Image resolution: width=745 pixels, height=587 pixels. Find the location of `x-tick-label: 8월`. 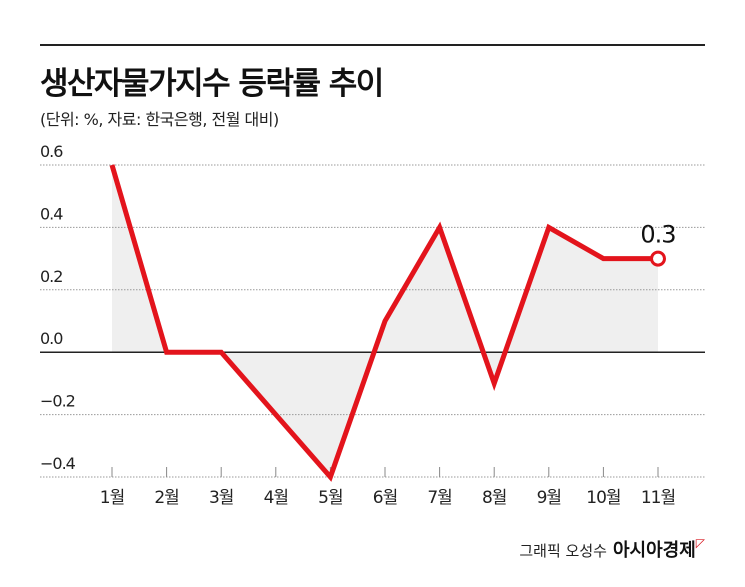

x-tick-label: 8월 is located at coordinates (494, 498).